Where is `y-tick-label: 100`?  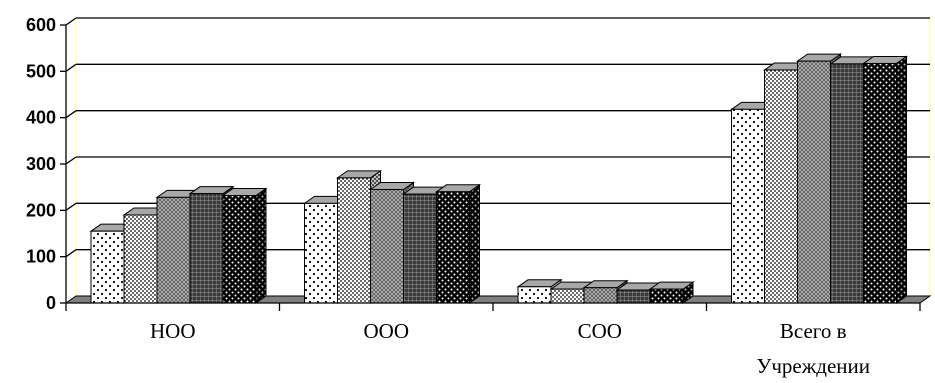 y-tick-label: 100 is located at coordinates (41, 257).